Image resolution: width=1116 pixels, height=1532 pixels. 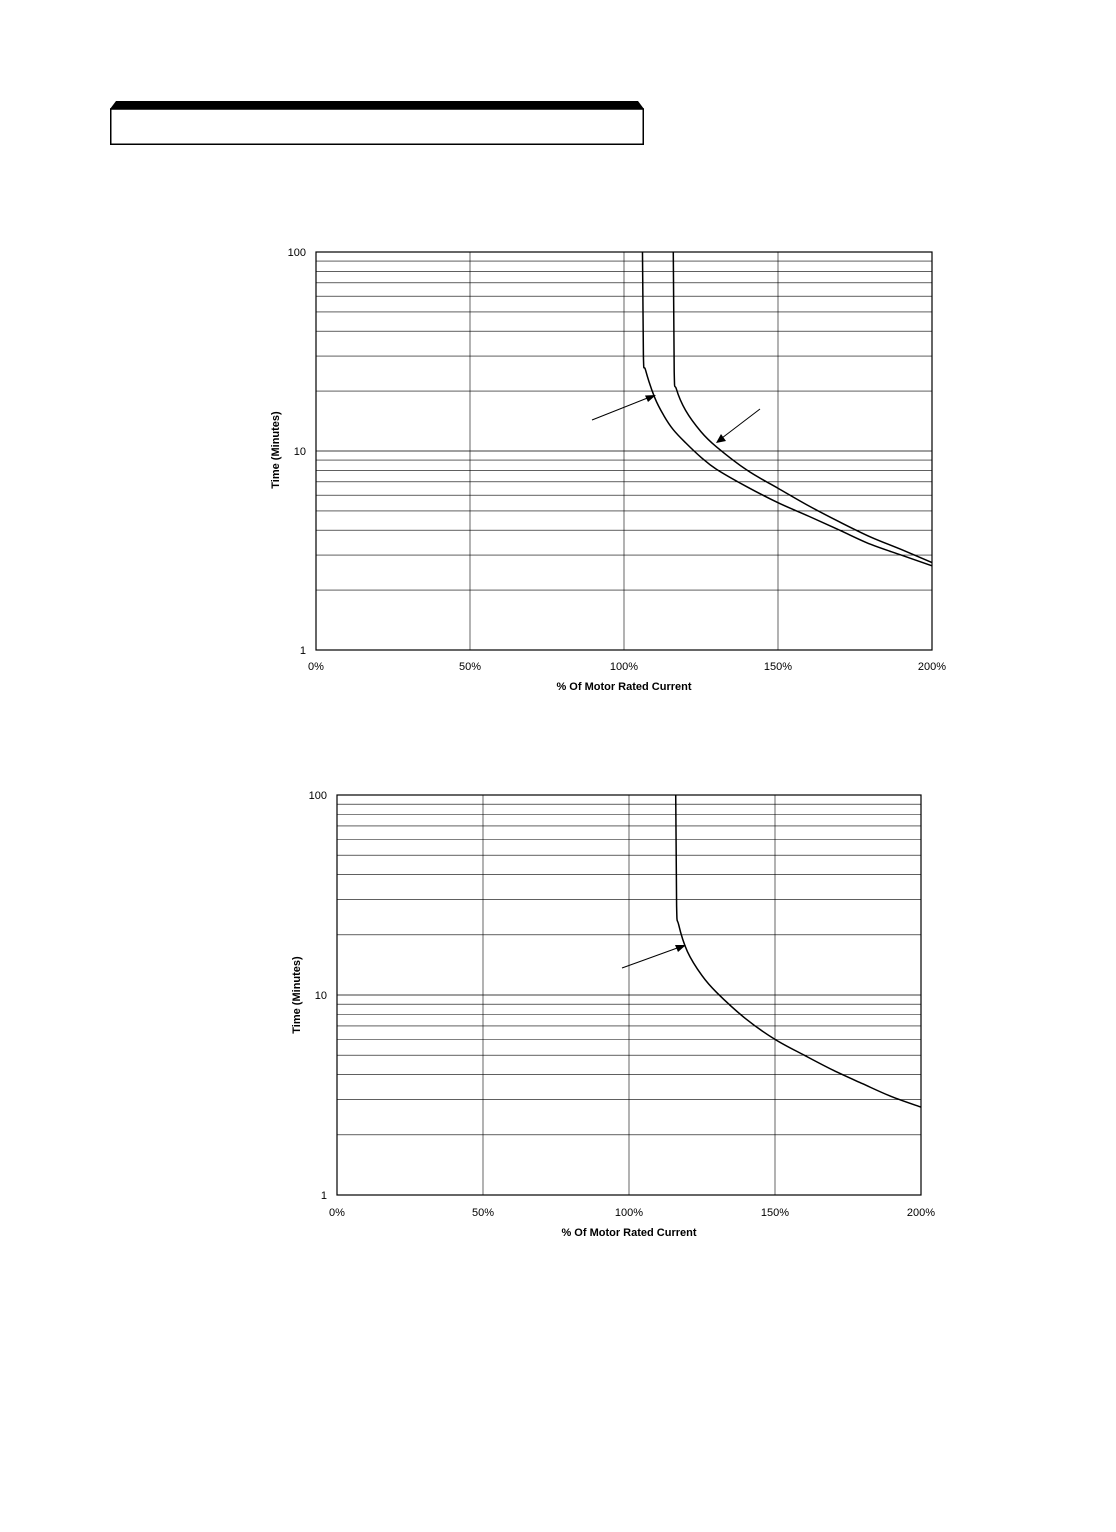 I want to click on chart-2-arrows, so click(x=653, y=957).